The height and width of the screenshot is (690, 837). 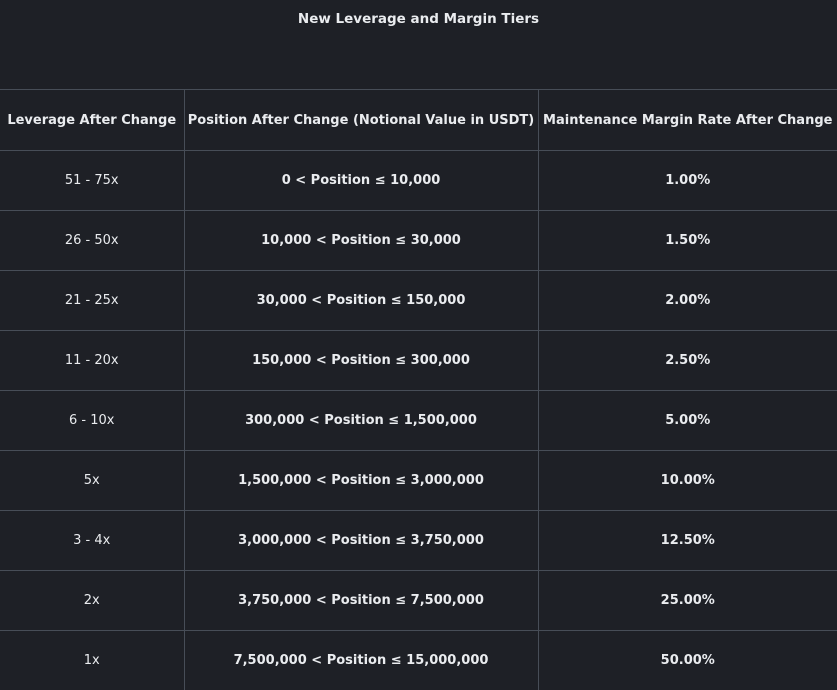 What do you see at coordinates (687, 241) in the screenshot?
I see `margin-rate-cell: 1.50%` at bounding box center [687, 241].